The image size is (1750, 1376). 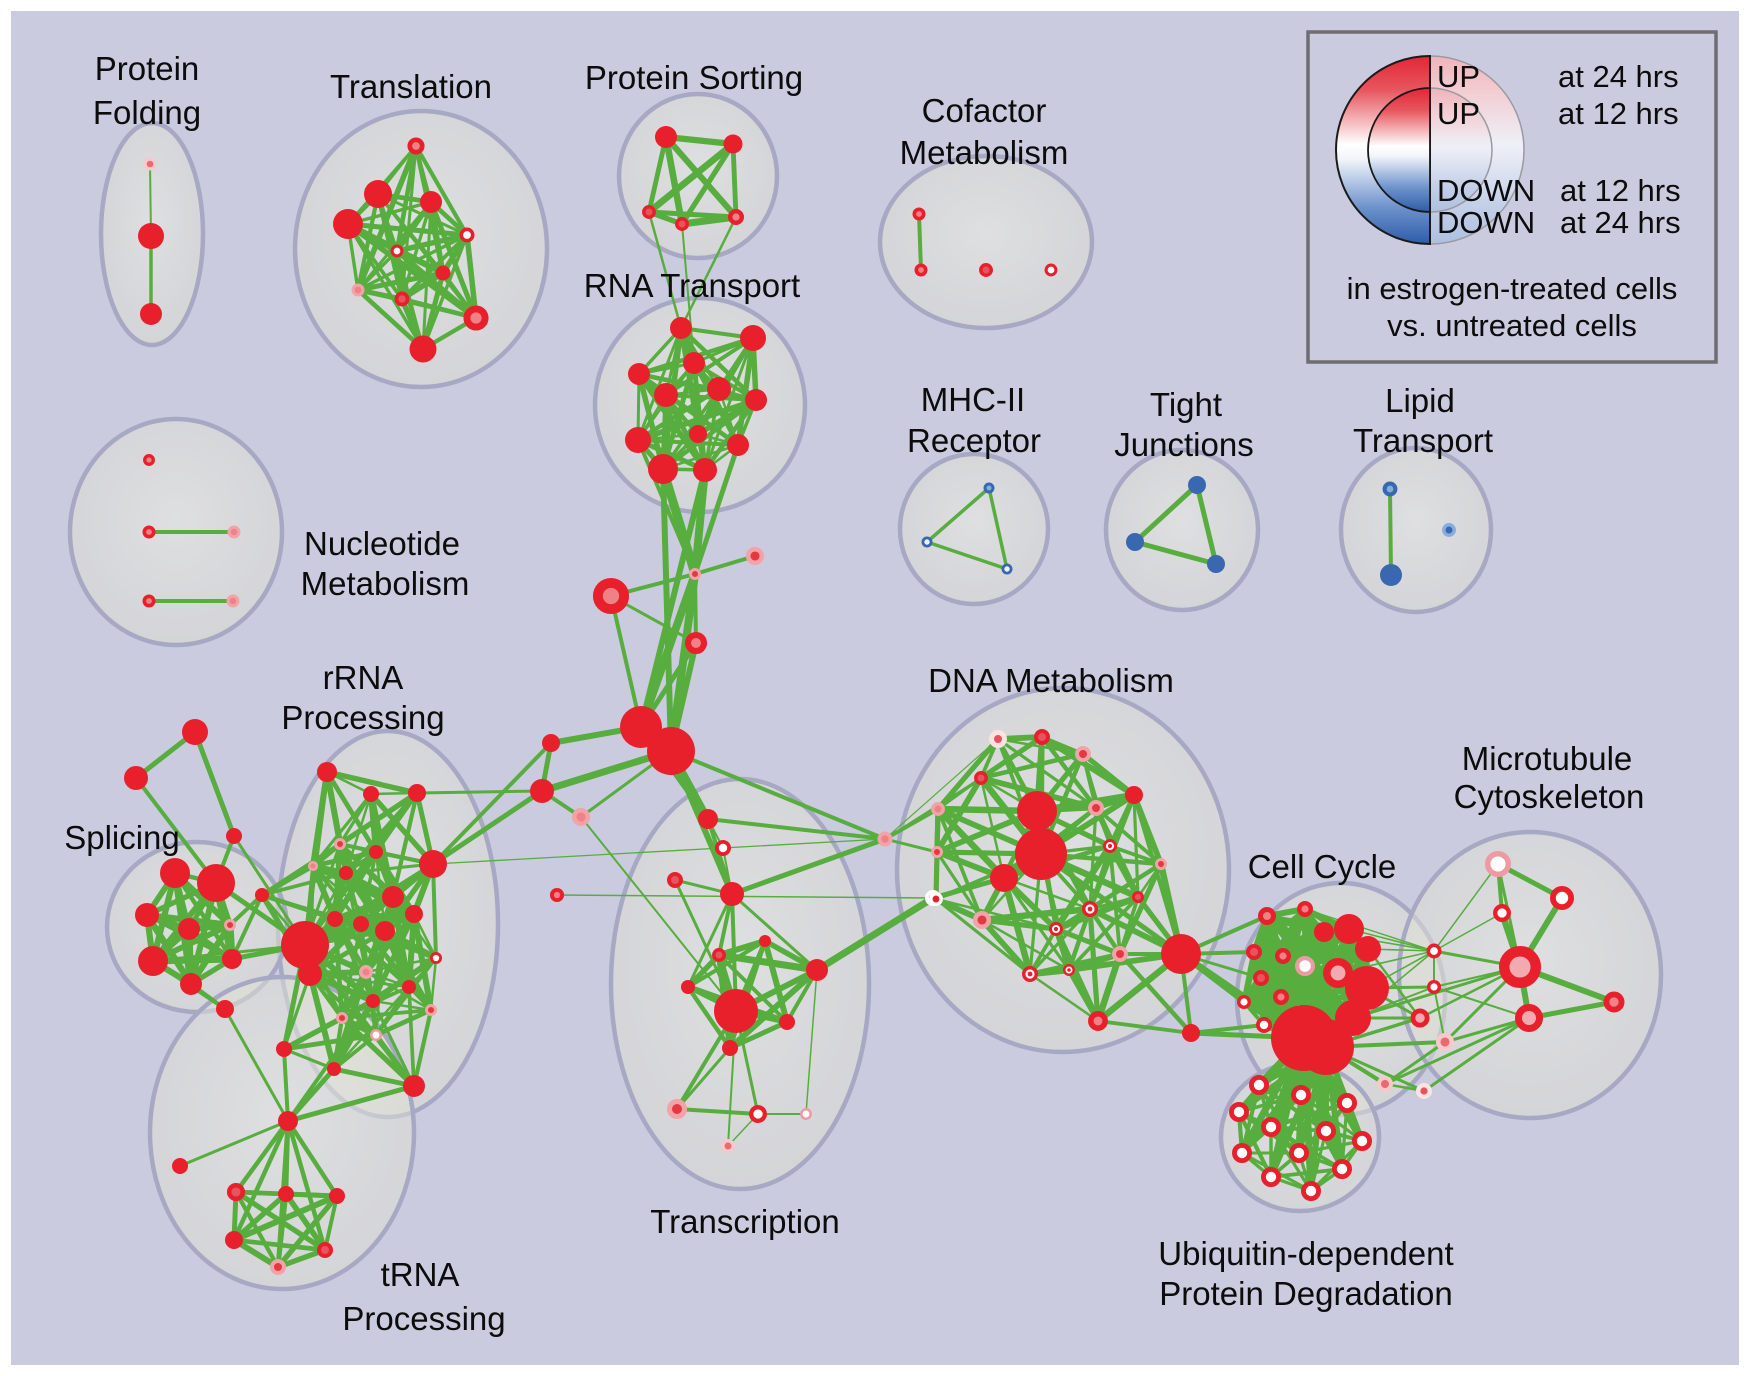 I want to click on svg-text: Protein, so click(x=147, y=68).